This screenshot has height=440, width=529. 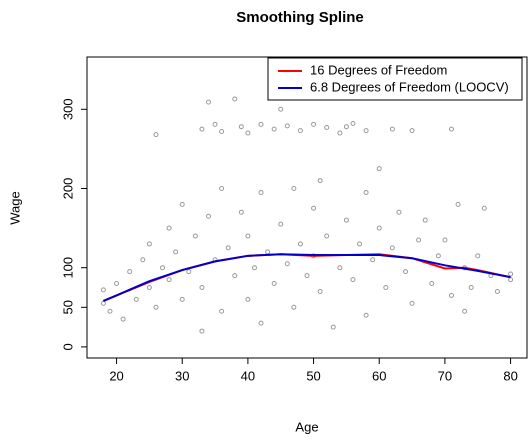 I want to click on y-tick-label: 200, so click(x=67, y=189).